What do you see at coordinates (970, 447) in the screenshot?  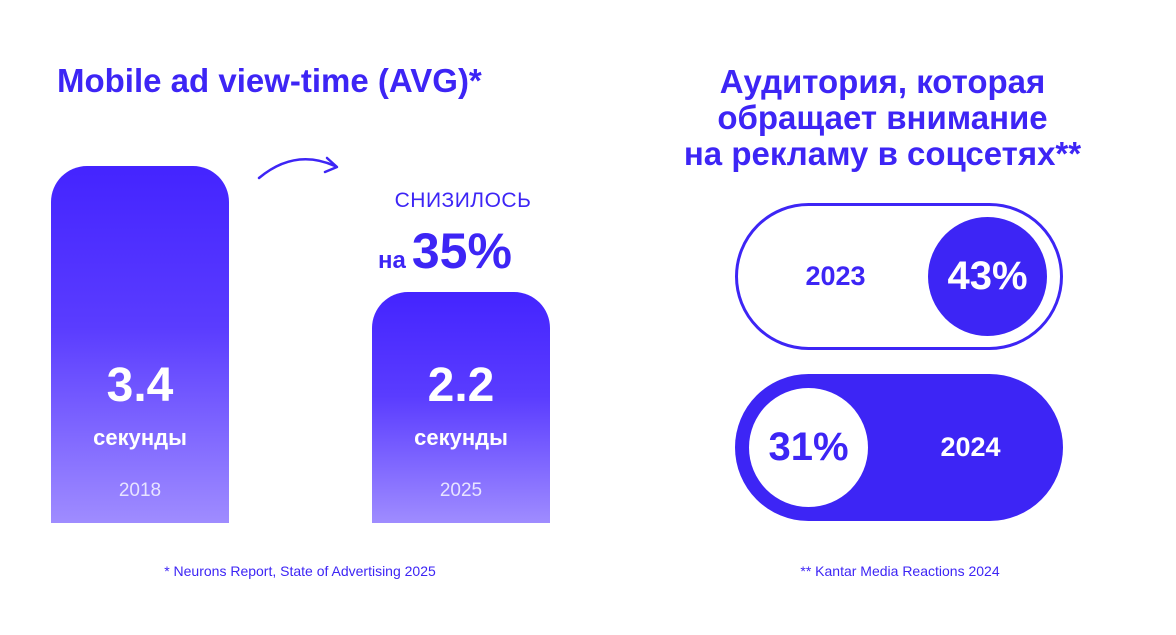 I see `pill-year: 2024` at bounding box center [970, 447].